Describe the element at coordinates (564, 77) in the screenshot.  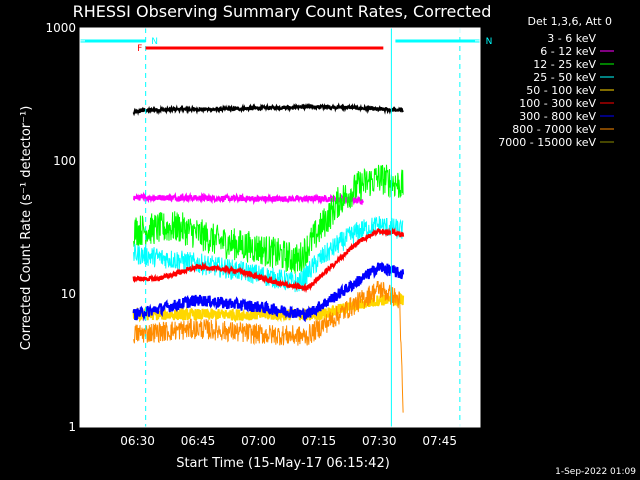
I see `legend-entry-label: 25 - 50 keV` at that location.